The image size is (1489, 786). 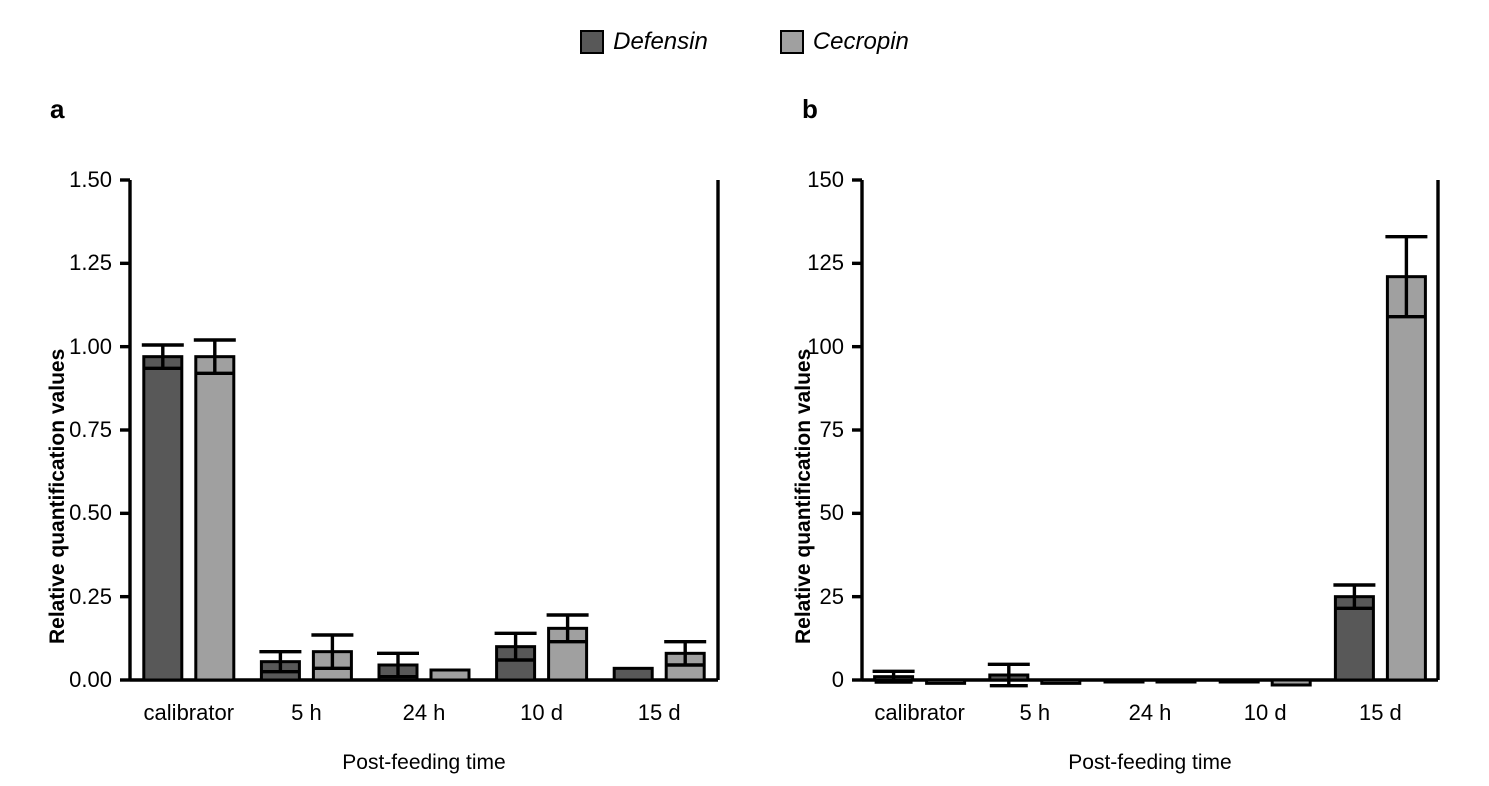 I want to click on y-tick-label-a-4: 1.00, so click(x=90, y=346).